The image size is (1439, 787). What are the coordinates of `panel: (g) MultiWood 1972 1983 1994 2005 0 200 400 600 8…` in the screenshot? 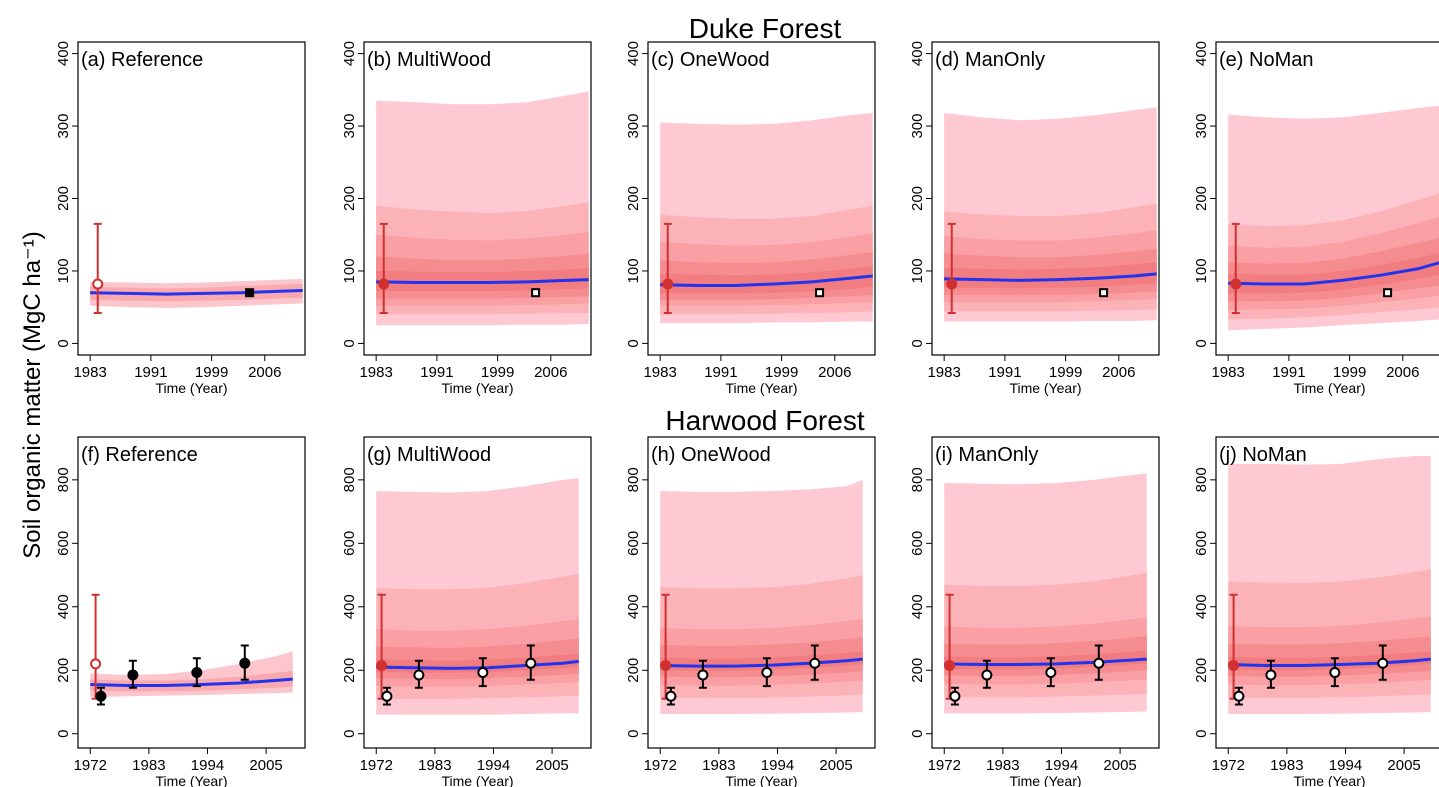 It's located at (466, 611).